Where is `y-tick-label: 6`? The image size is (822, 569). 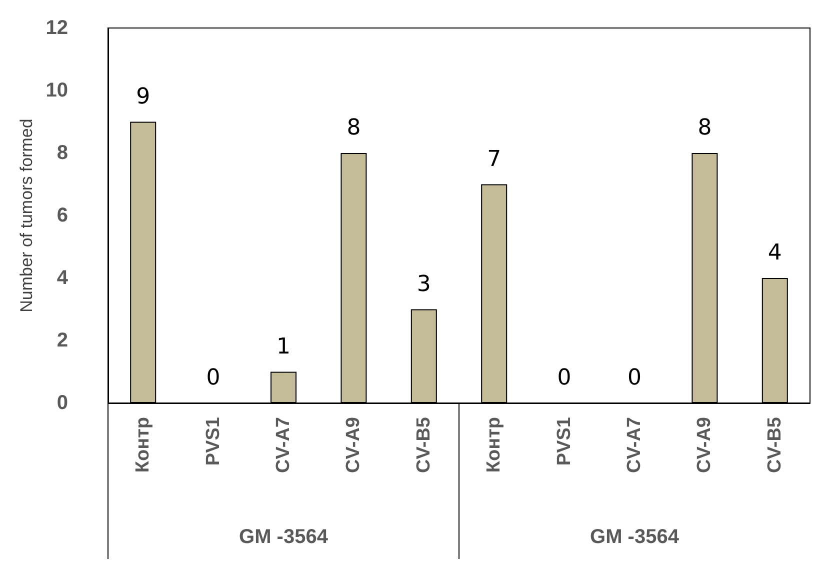 y-tick-label: 6 is located at coordinates (62, 215).